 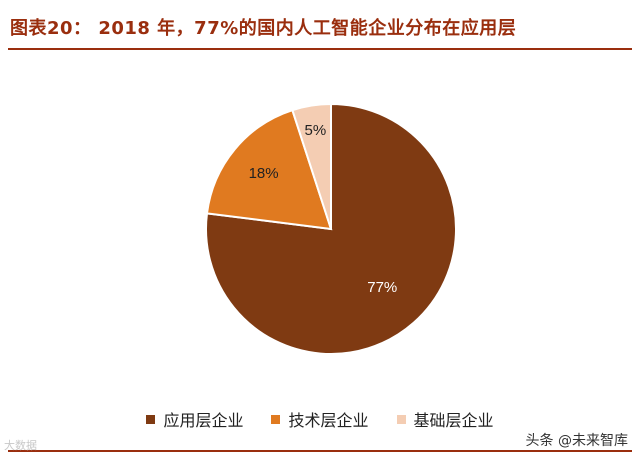 What do you see at coordinates (401, 419) in the screenshot?
I see `legend-swatch-foundation` at bounding box center [401, 419].